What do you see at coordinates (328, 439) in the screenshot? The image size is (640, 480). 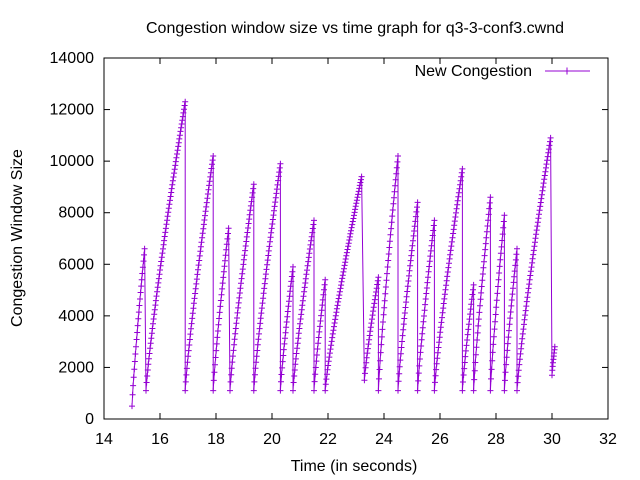 I see `x-tick-label: 22` at bounding box center [328, 439].